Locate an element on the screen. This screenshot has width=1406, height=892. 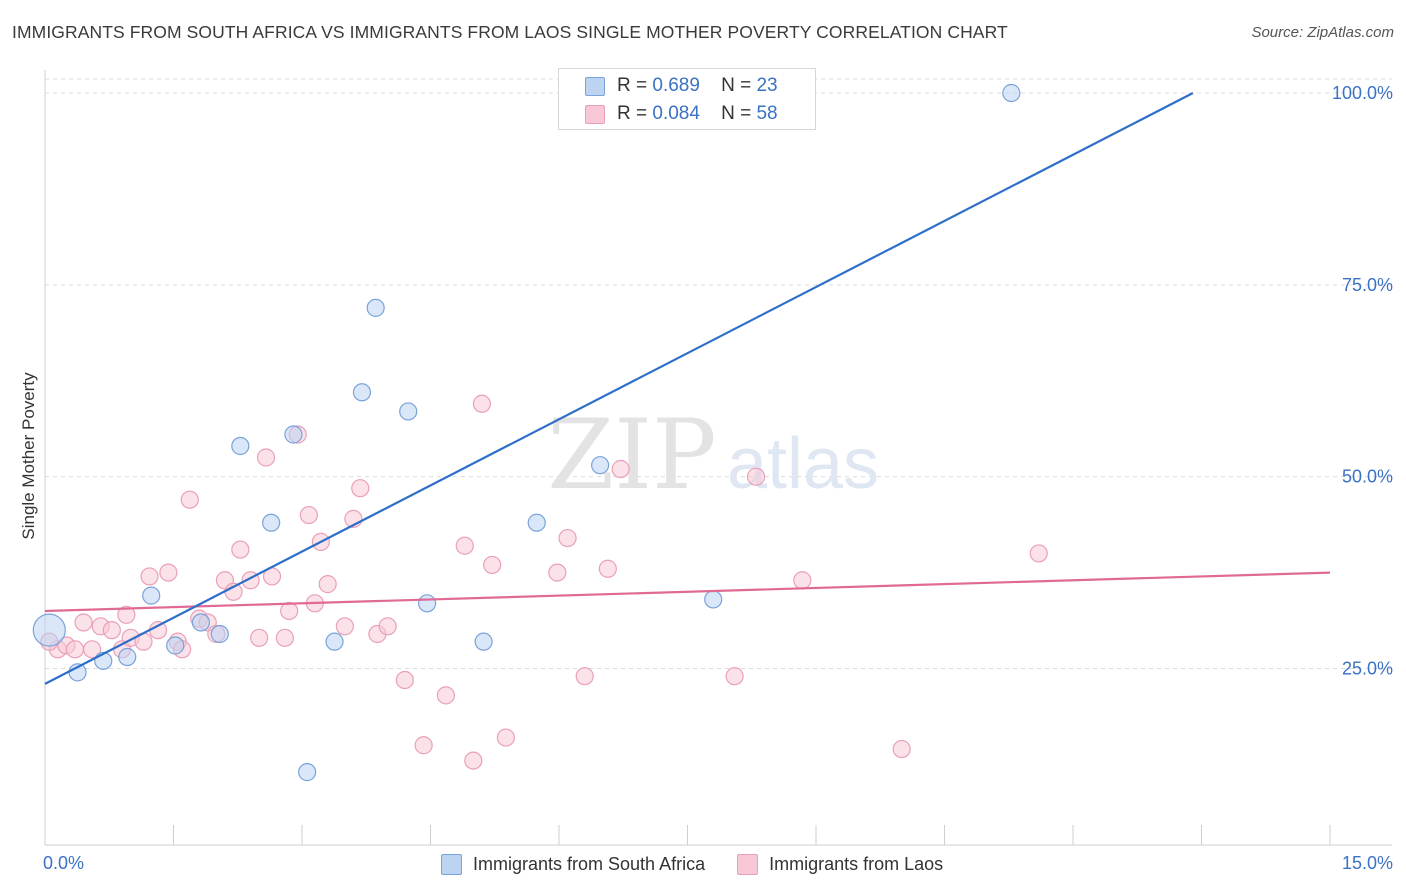
y-tick-label: 50.0% is located at coordinates (1367, 477).